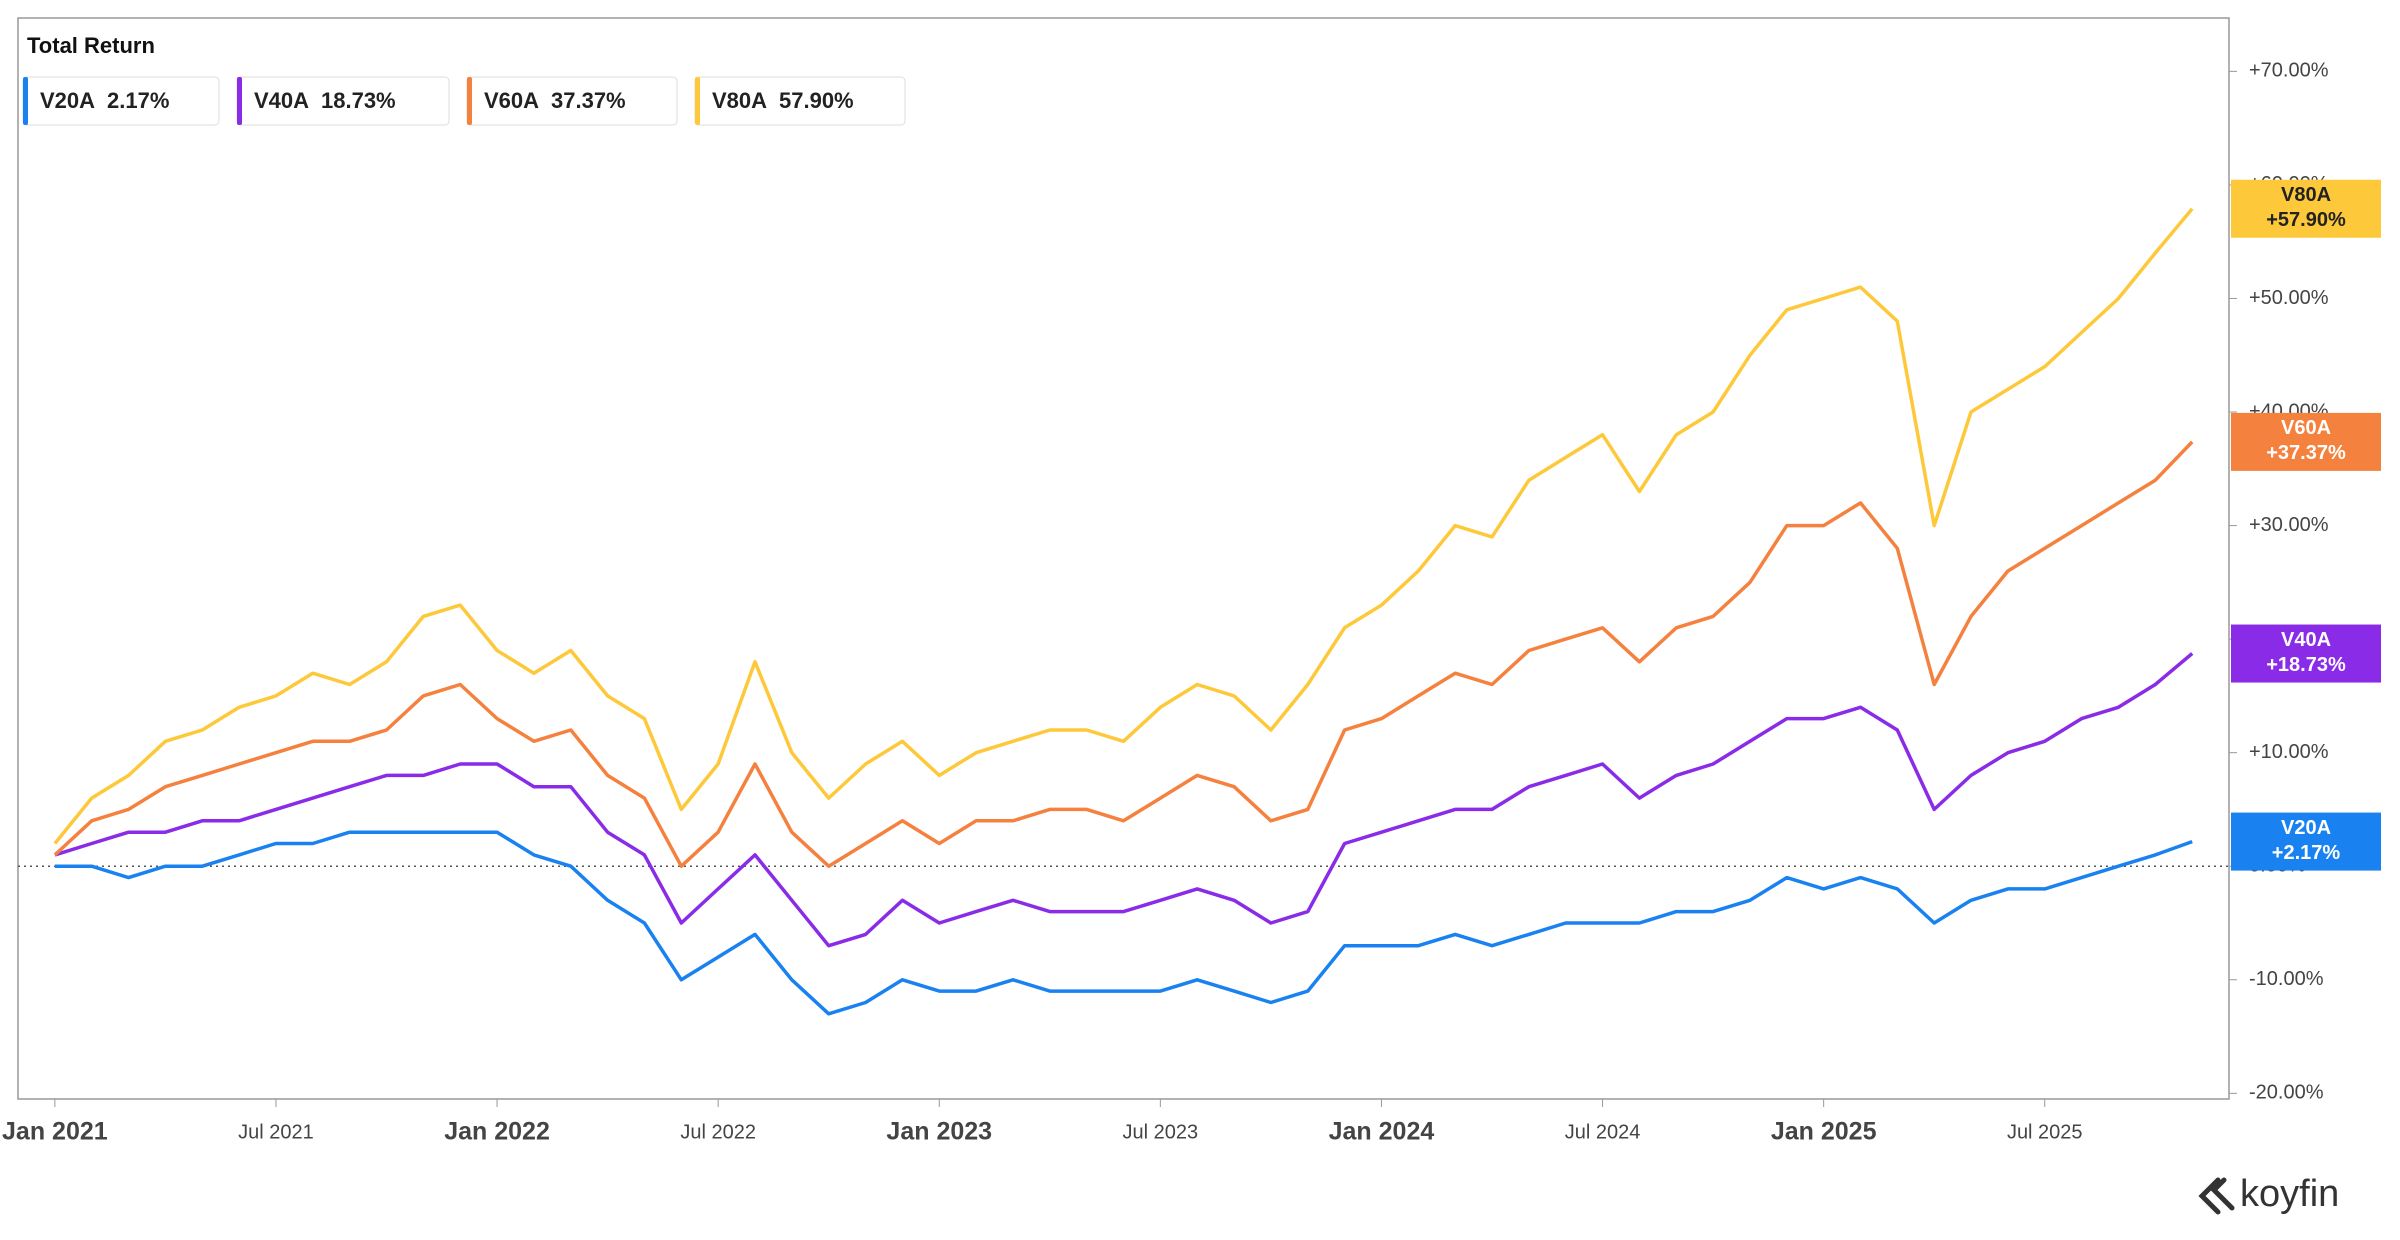  I want to click on legend-name: V80A, so click(739, 100).